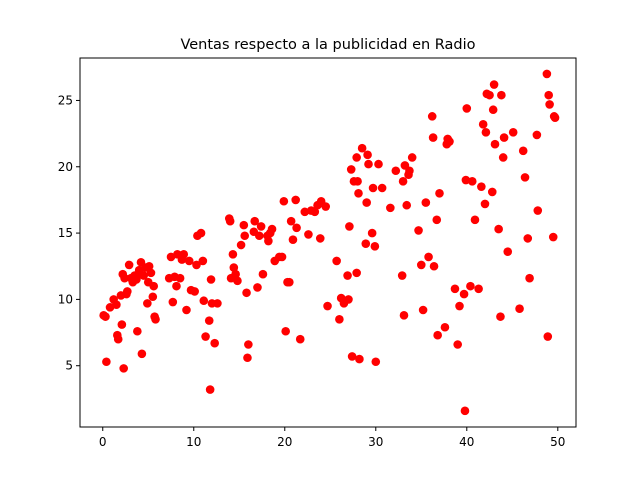 Image resolution: width=640 pixels, height=480 pixels. What do you see at coordinates (103, 442) in the screenshot?
I see `x-tick-label-0: 0` at bounding box center [103, 442].